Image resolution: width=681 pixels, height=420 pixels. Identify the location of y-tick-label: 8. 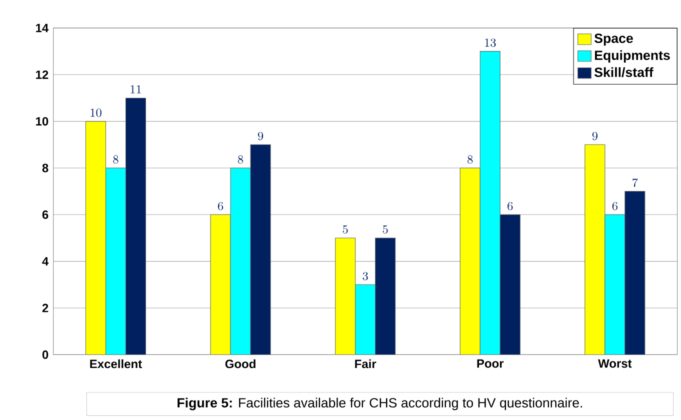
(45, 168).